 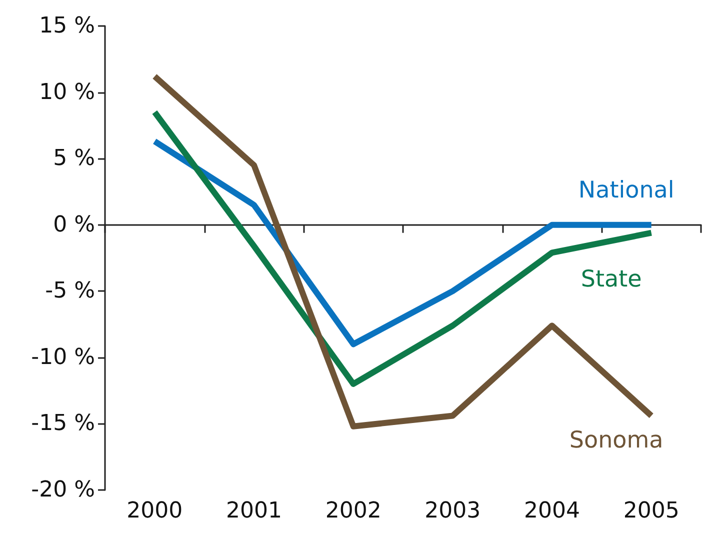 I want to click on series-label: National, so click(x=626, y=190).